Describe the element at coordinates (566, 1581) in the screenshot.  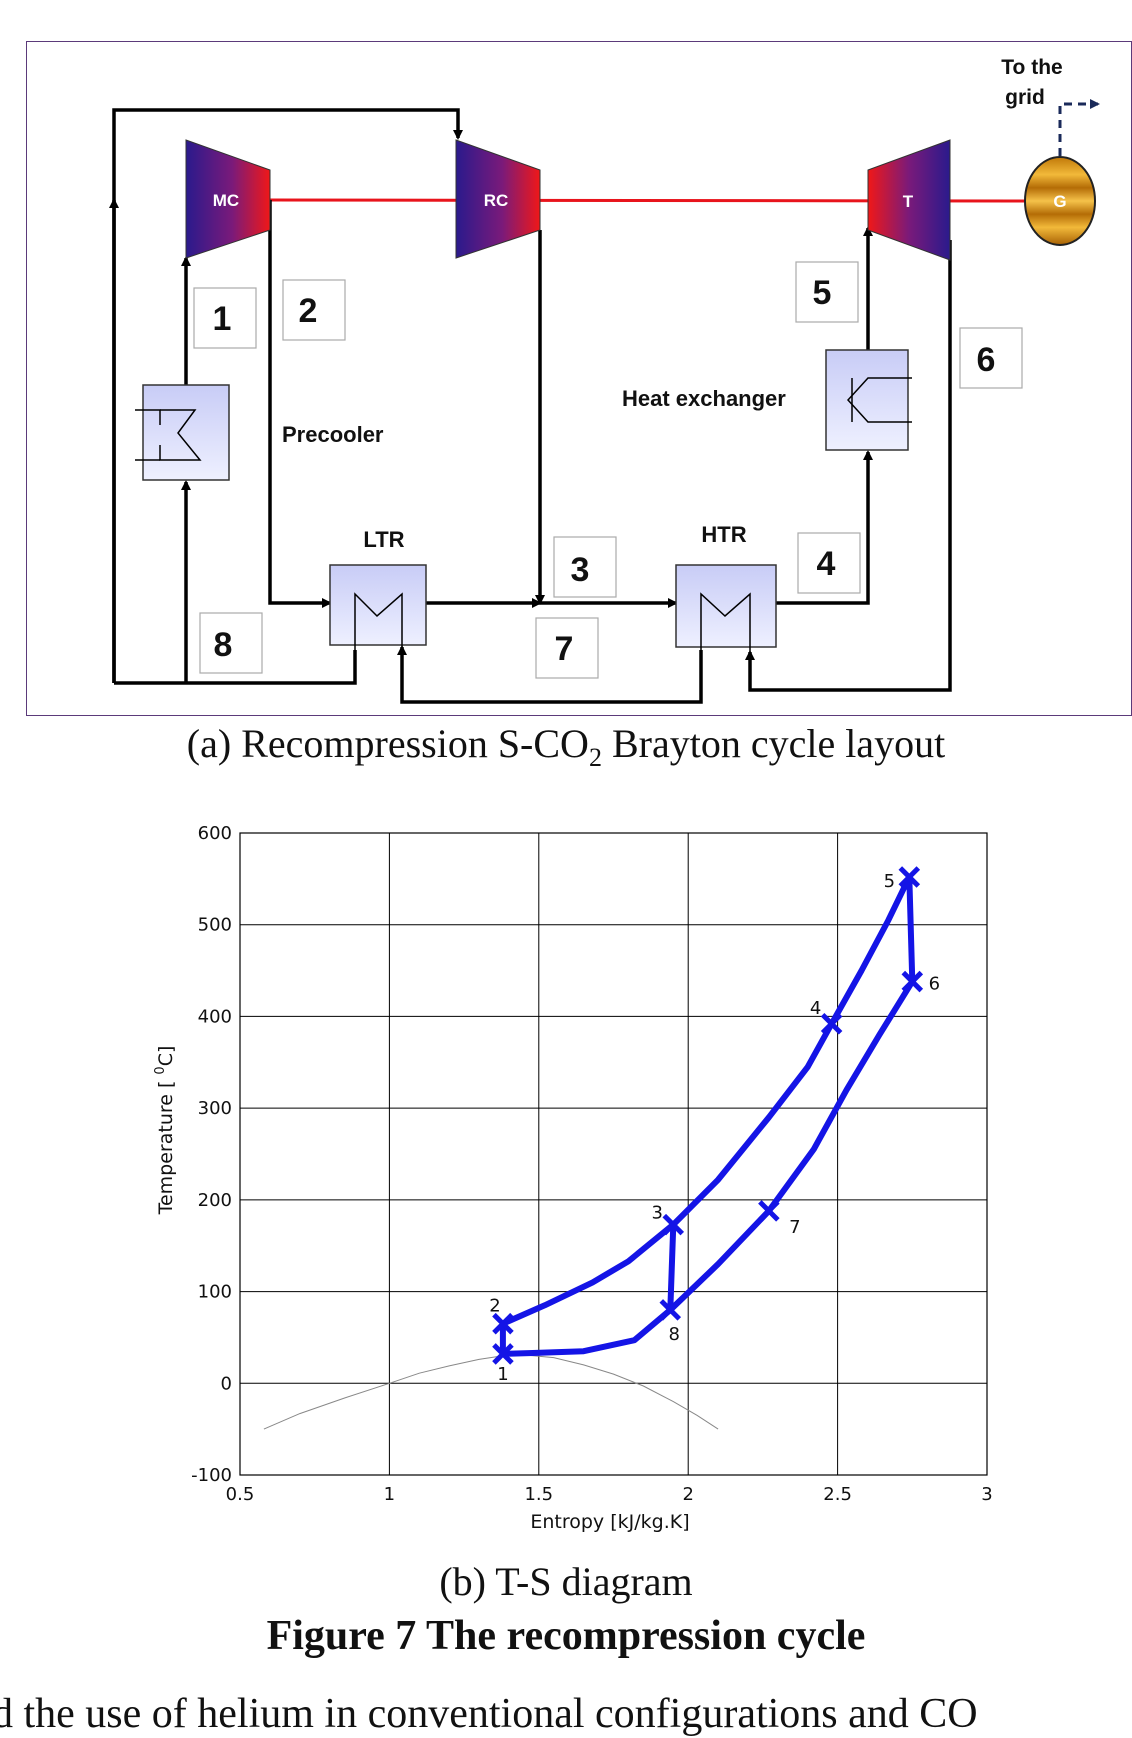
I see `caption-b: (b) T-S diagram` at that location.